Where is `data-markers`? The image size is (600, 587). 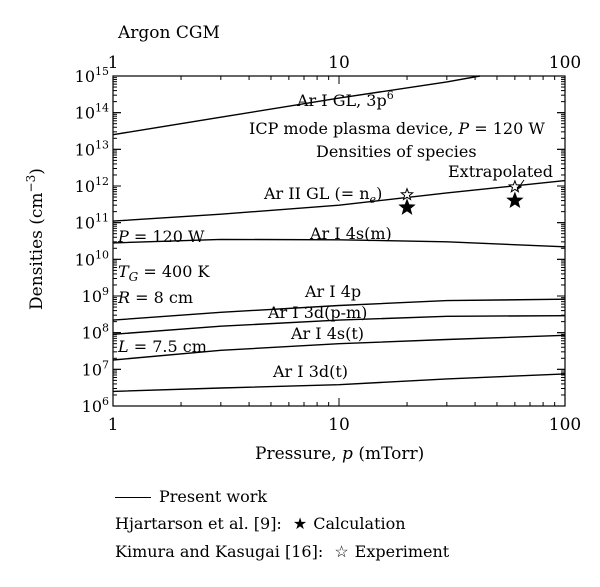
data-markers is located at coordinates (461, 197).